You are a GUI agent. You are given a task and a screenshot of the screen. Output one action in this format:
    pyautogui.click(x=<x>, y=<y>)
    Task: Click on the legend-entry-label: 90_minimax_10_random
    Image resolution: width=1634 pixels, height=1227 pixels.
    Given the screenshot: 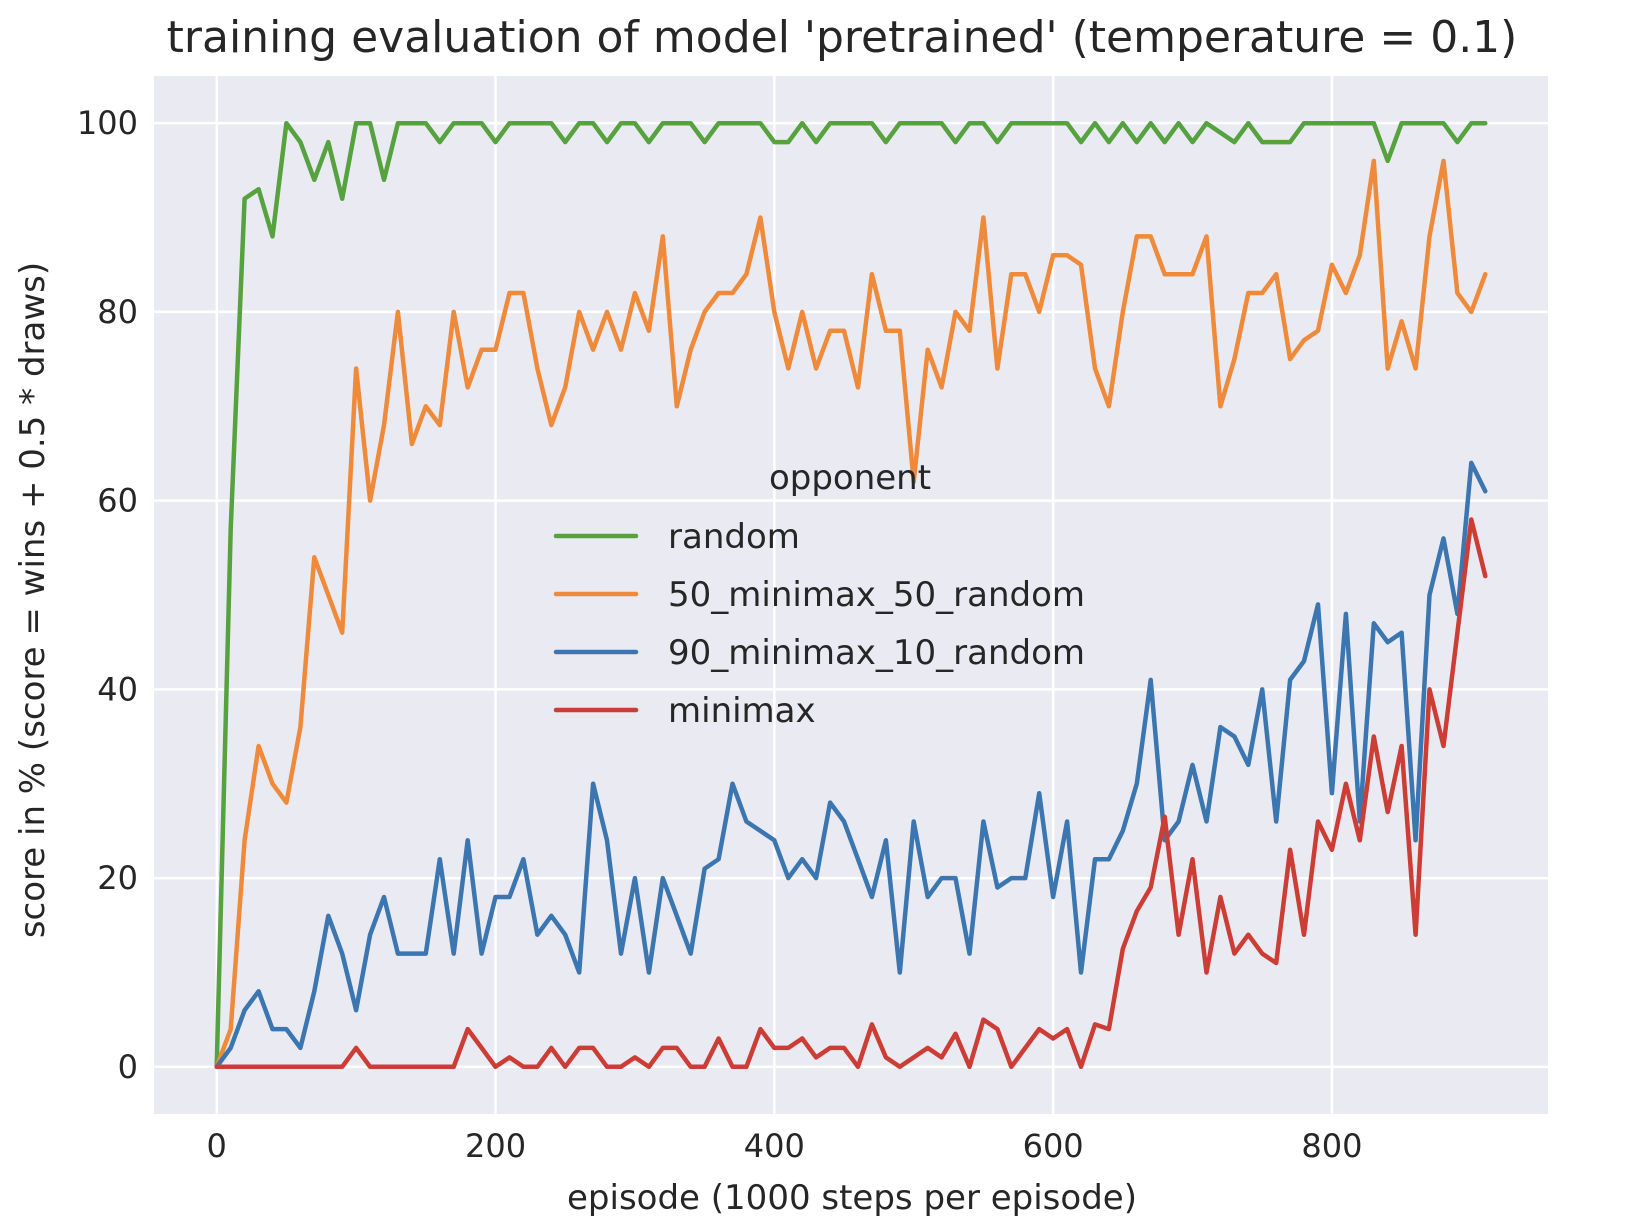 What is the action you would take?
    pyautogui.click(x=876, y=653)
    